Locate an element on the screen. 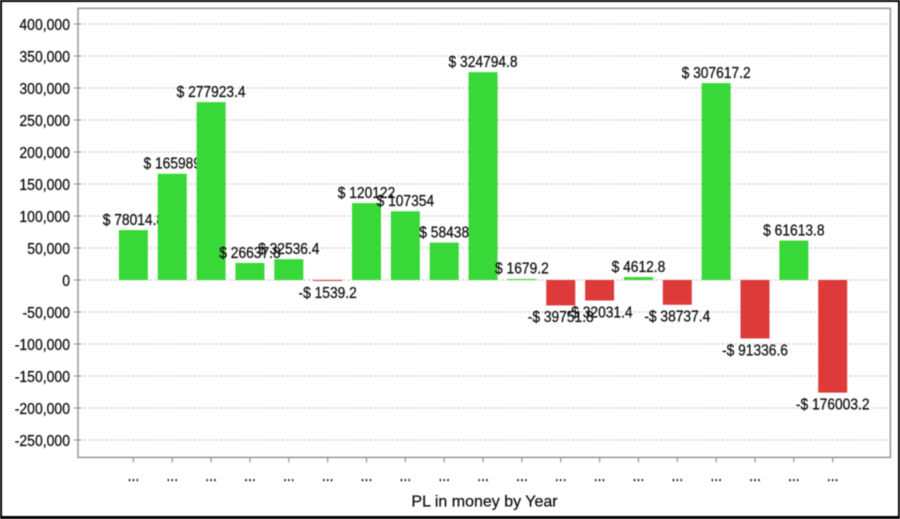 The image size is (900, 519). svg-text: -200,000 is located at coordinates (42, 409).